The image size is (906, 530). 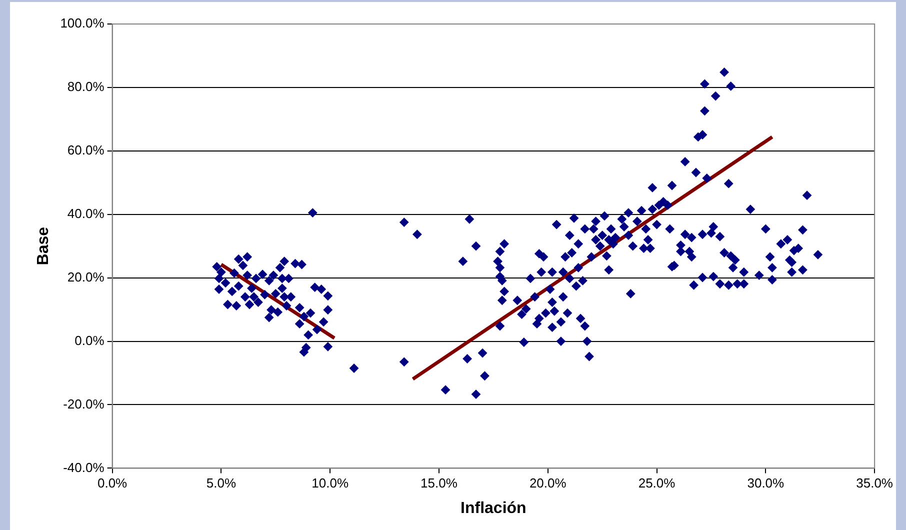 I want to click on y-tick-label: 40.0%, so click(x=86, y=213).